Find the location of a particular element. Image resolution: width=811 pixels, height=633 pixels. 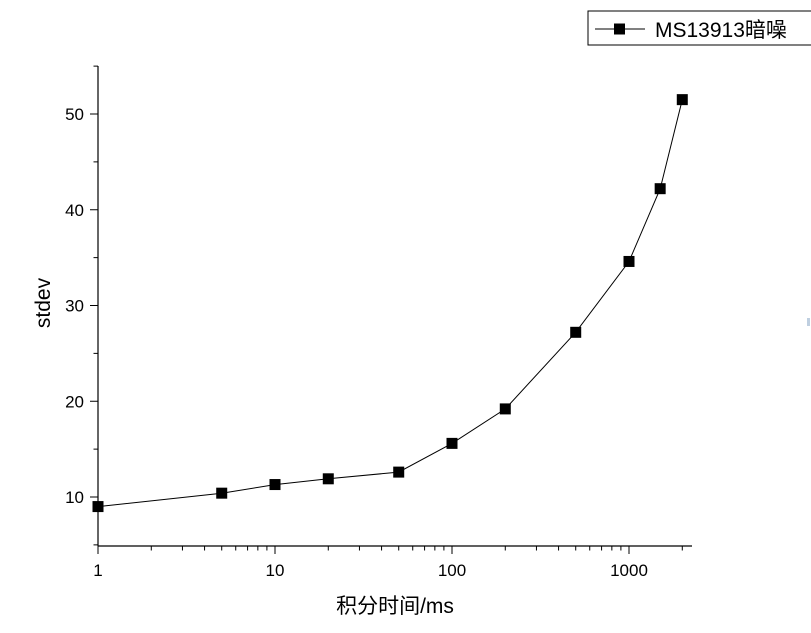

x-axis-ticks: 1 10 100 1000 is located at coordinates (388, 563).